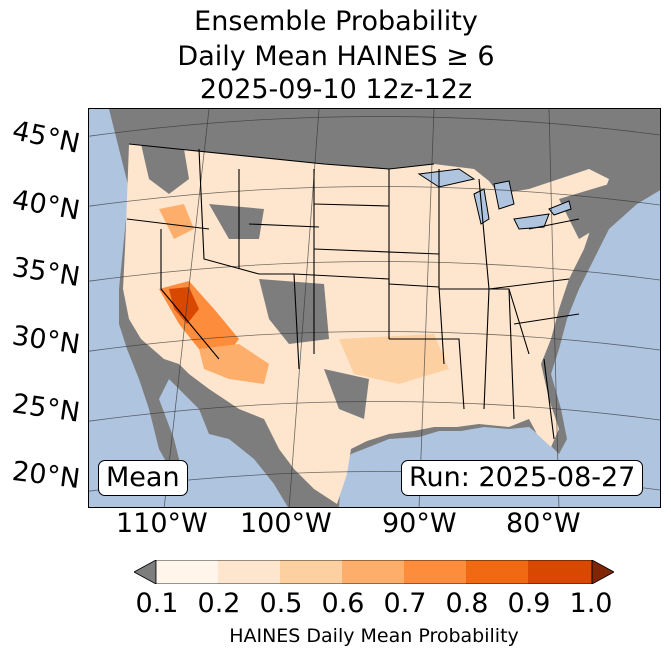 The height and width of the screenshot is (658, 671). Describe the element at coordinates (157, 603) in the screenshot. I see `colorbar-tick-0.1: 0.1` at that location.